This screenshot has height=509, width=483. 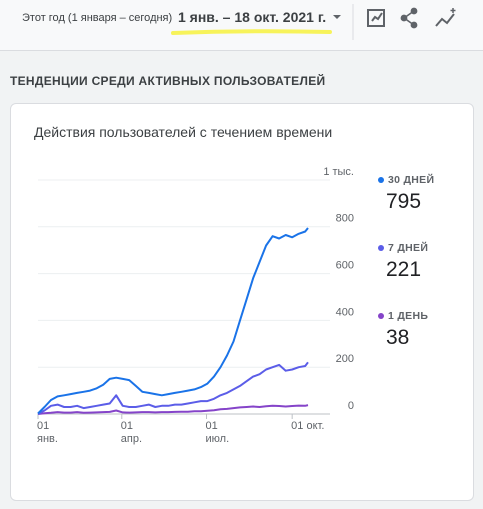 What do you see at coordinates (252, 17) in the screenshot?
I see `date-range-picker: 1 янв. – 18 окт. 2021 г.` at bounding box center [252, 17].